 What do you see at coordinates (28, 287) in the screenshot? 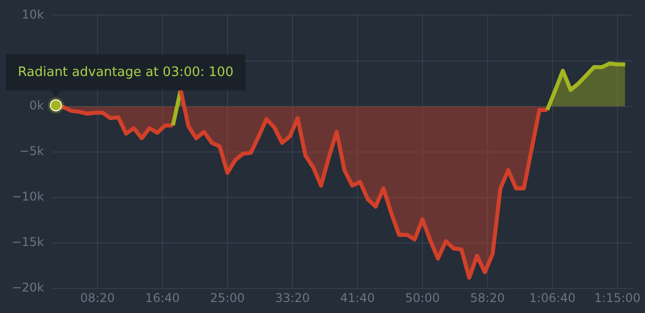
I see `y-tick-label: −20k` at bounding box center [28, 287].